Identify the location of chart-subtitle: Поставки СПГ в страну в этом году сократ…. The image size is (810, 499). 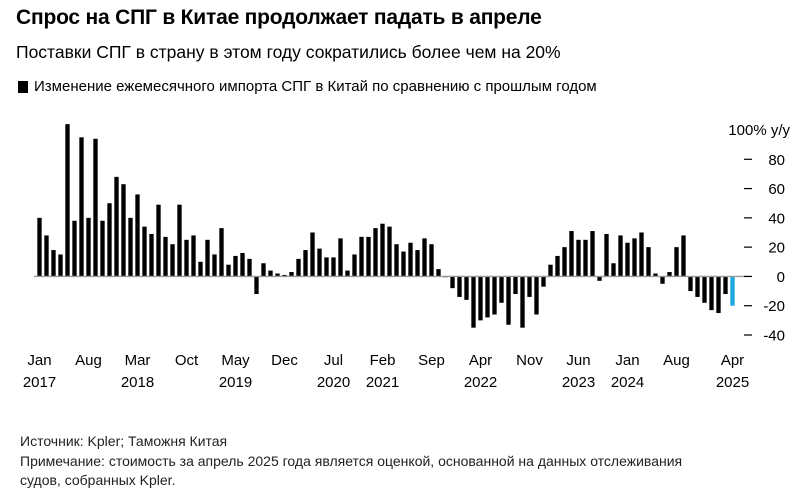
(288, 52).